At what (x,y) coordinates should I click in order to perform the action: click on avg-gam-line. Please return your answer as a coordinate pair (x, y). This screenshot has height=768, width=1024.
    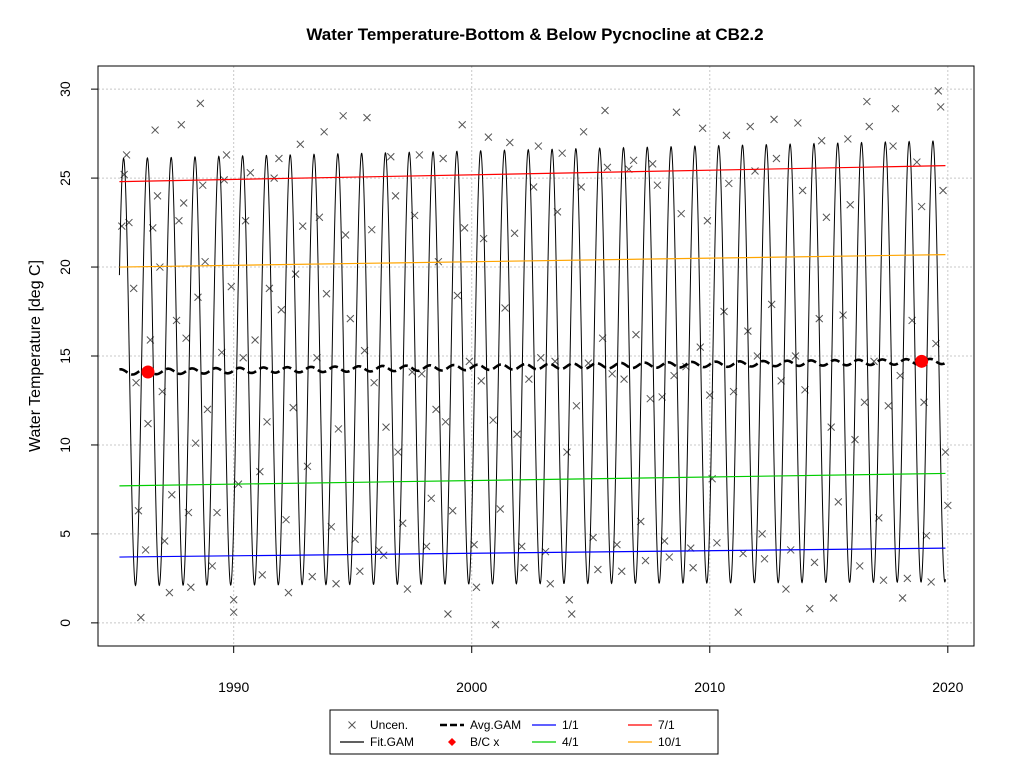
    Looking at the image, I should click on (533, 366).